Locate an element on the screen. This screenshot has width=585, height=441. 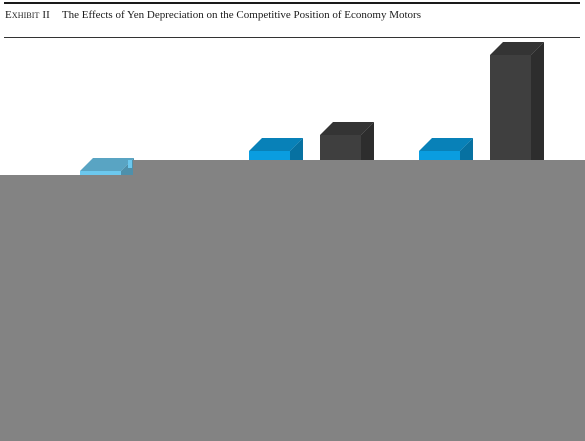
exhibit-label: Exhibit II is located at coordinates (27, 15).